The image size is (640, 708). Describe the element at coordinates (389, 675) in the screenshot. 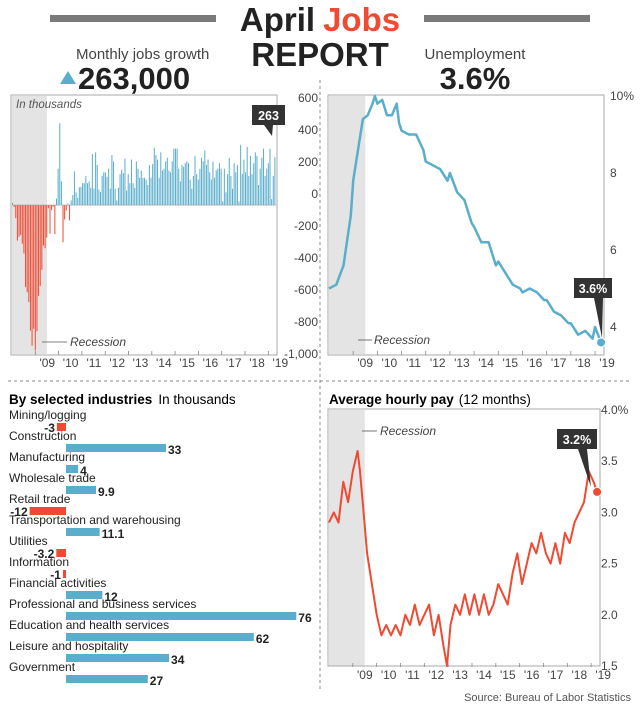

I see `pay-xtick-label-2010: '10` at that location.